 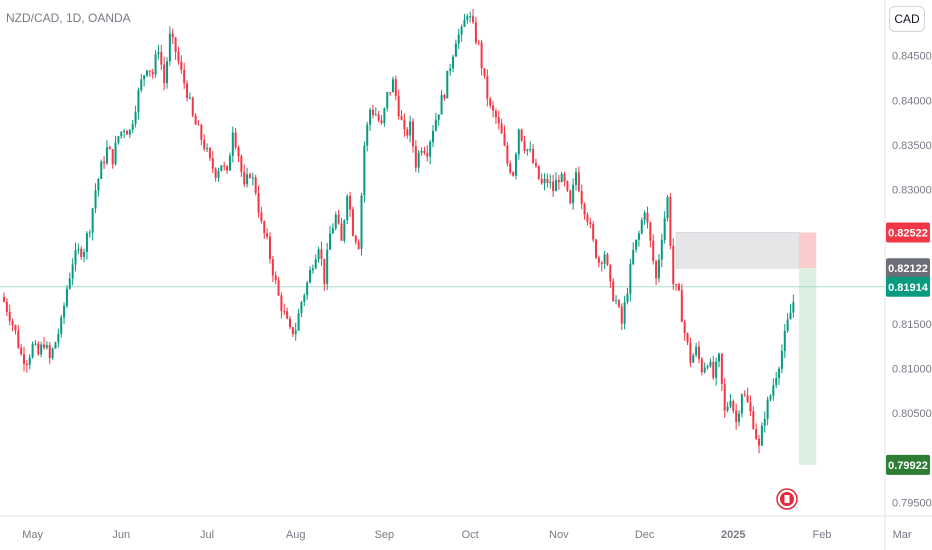 I want to click on stop-loss-zone, so click(x=808, y=250).